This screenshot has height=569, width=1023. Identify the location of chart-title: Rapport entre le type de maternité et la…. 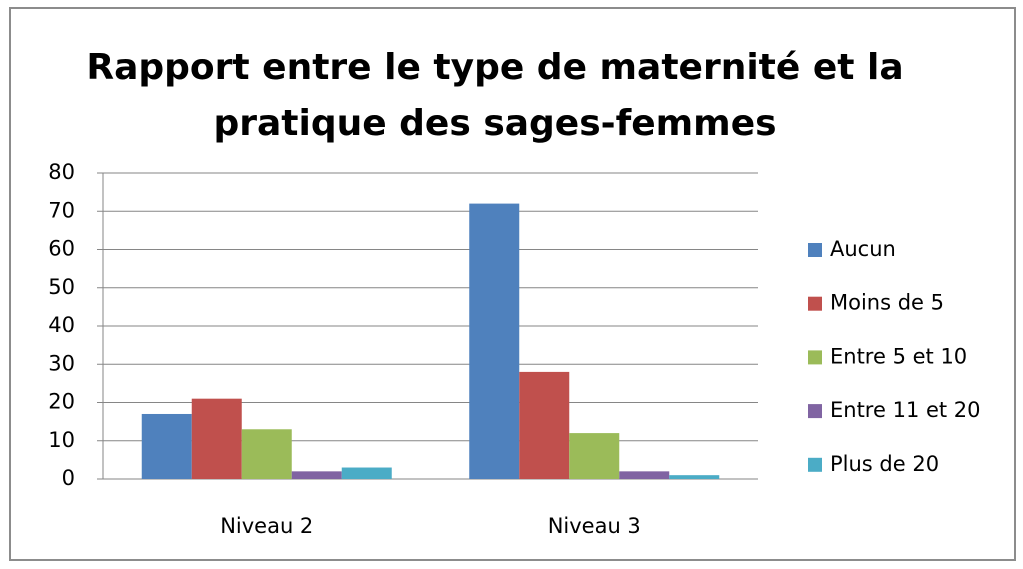
(495, 95).